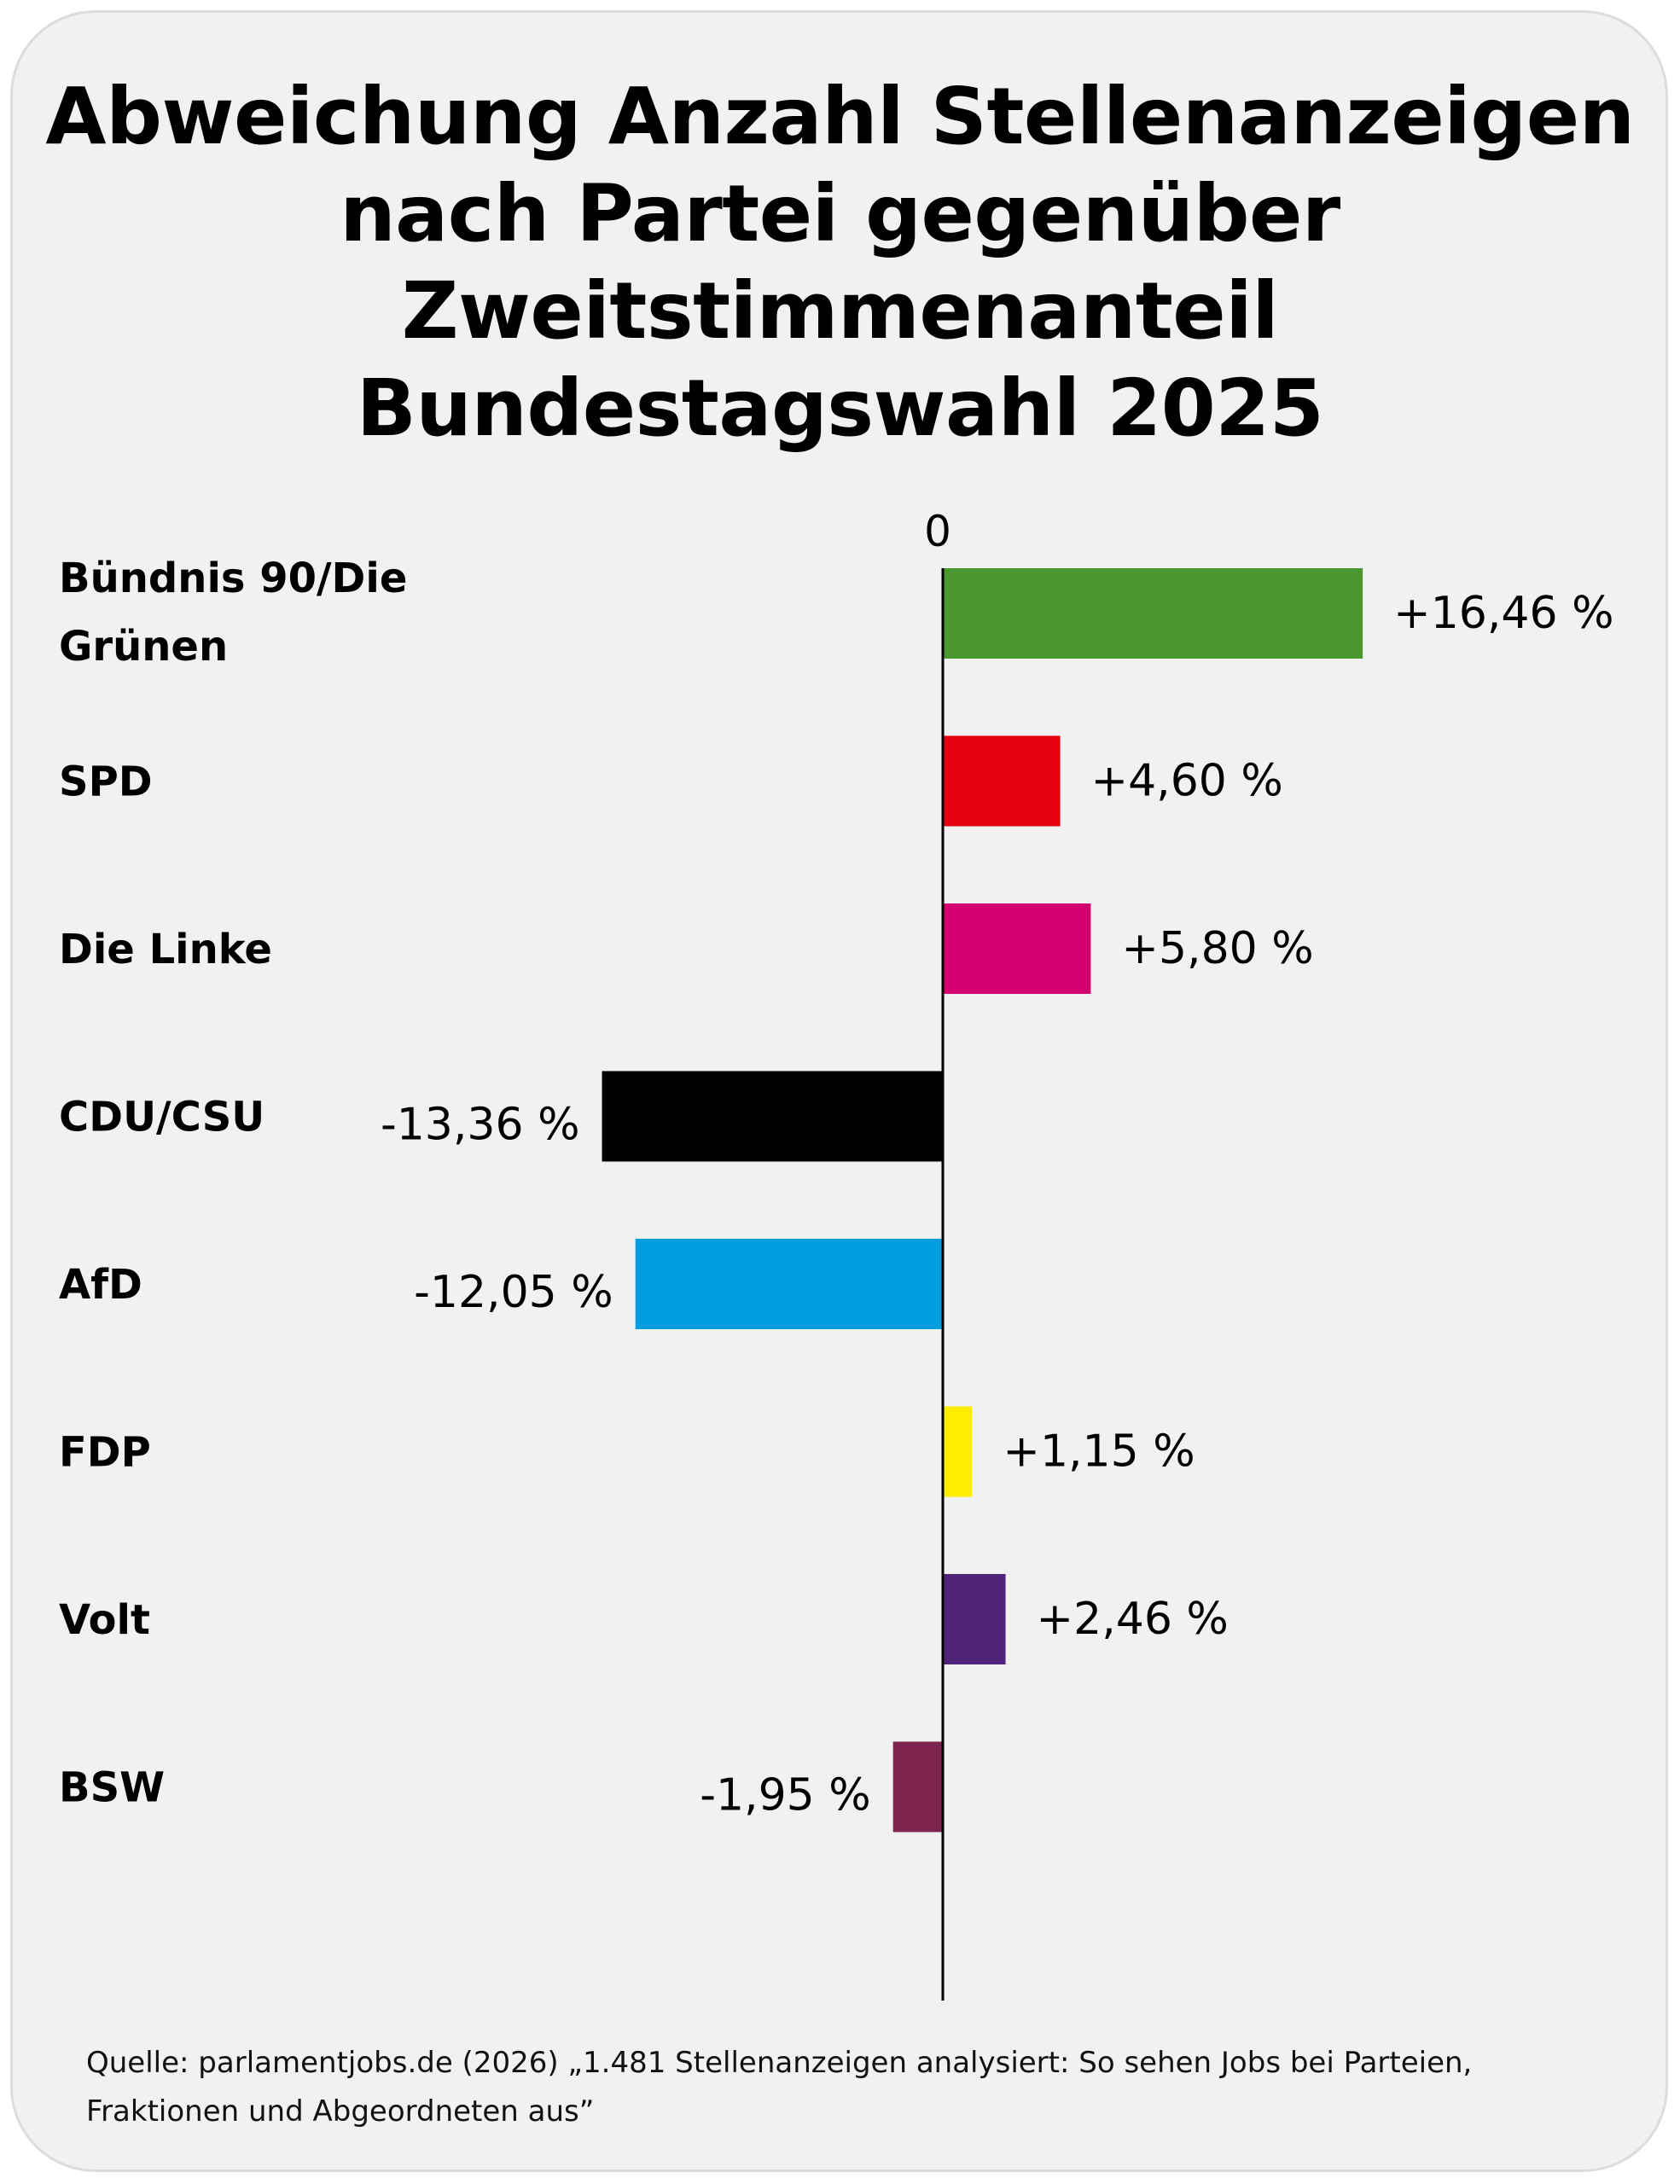 This screenshot has width=1680, height=2184. What do you see at coordinates (1503, 614) in the screenshot?
I see `value-label: +16,46 %` at bounding box center [1503, 614].